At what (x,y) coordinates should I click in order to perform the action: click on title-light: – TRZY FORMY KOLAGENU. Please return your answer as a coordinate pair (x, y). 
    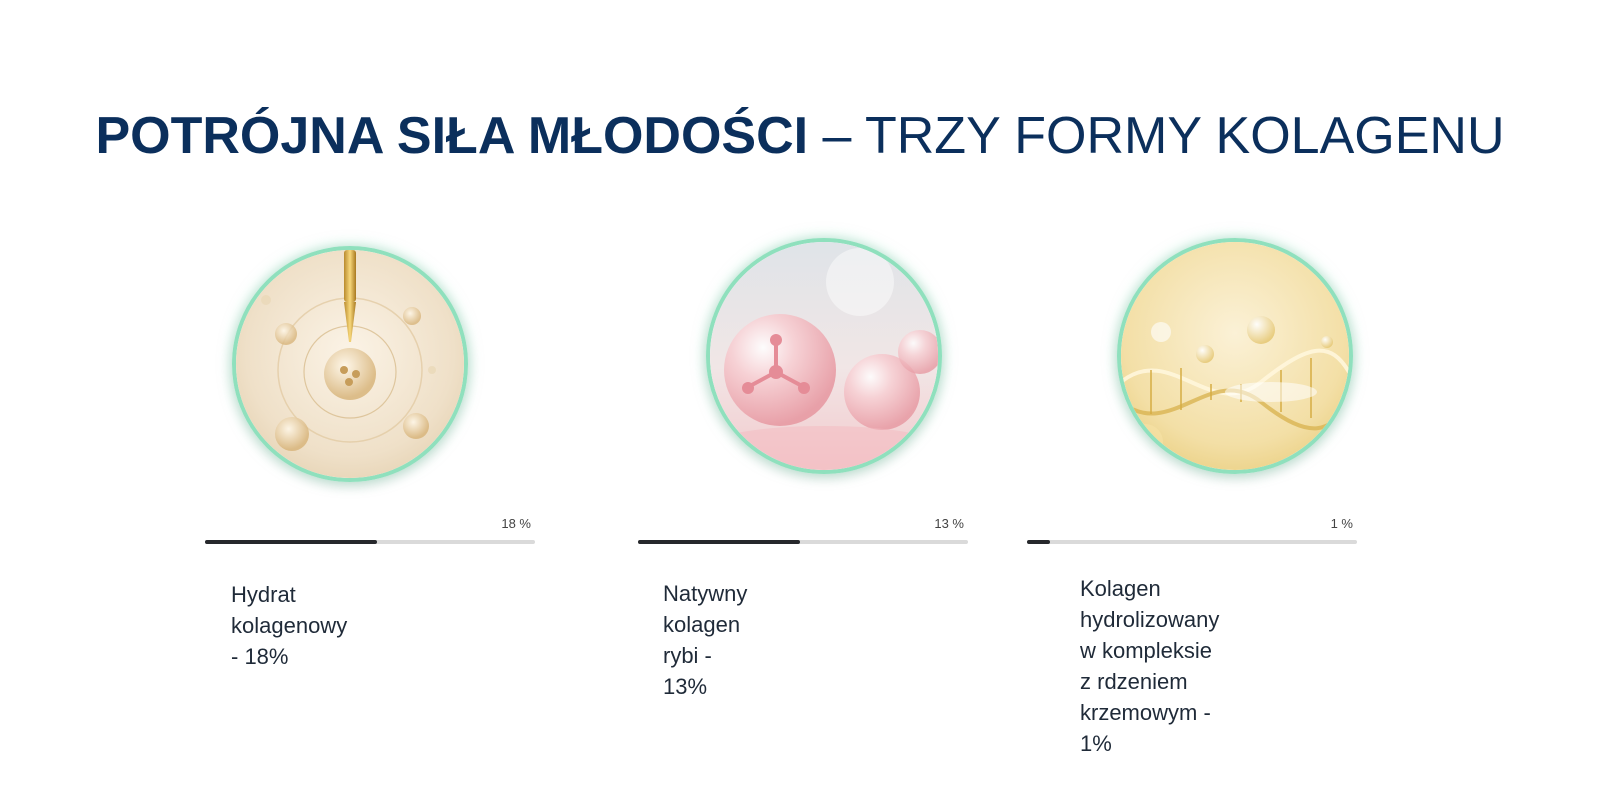
    Looking at the image, I should click on (1156, 136).